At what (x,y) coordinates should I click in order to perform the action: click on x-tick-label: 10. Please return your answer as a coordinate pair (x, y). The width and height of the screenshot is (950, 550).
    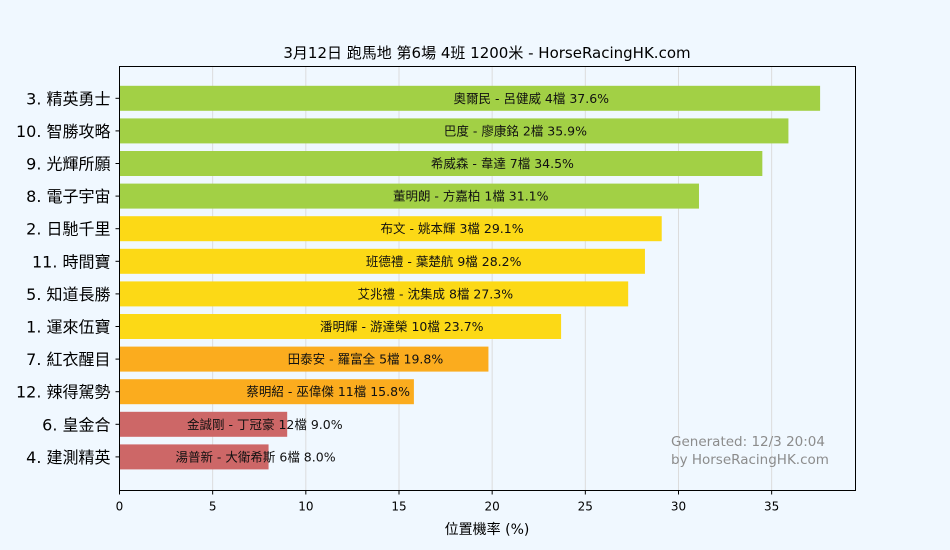
    Looking at the image, I should click on (305, 507).